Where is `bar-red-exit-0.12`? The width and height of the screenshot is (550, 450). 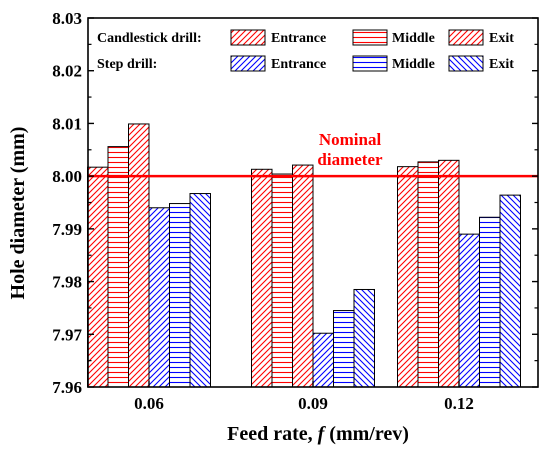 bar-red-exit-0.12 is located at coordinates (449, 273).